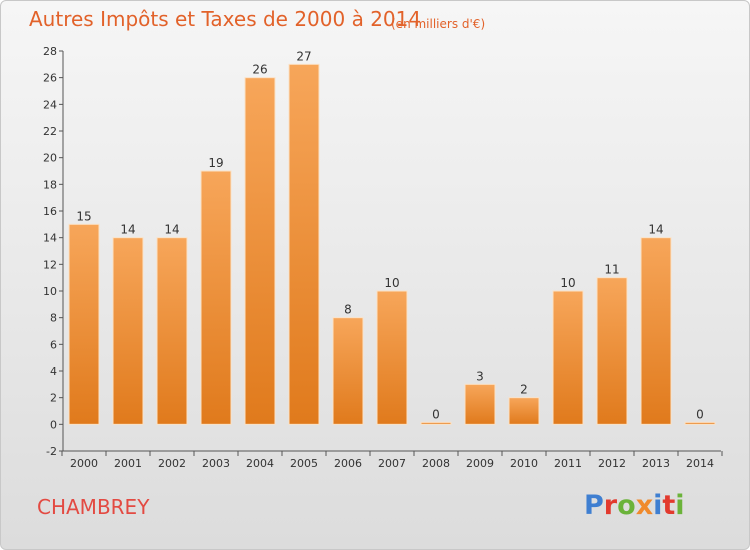 This screenshot has height=550, width=750. What do you see at coordinates (84, 324) in the screenshot?
I see `bar-2000` at bounding box center [84, 324].